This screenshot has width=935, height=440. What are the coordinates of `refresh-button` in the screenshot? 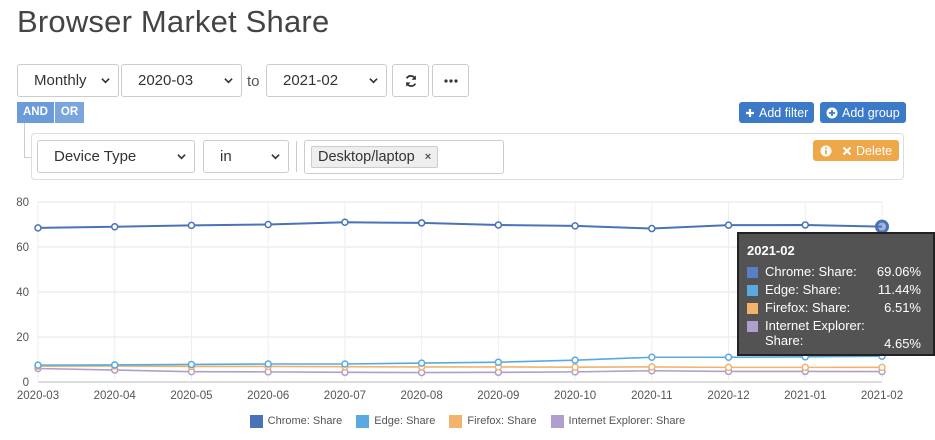 It's located at (410, 80).